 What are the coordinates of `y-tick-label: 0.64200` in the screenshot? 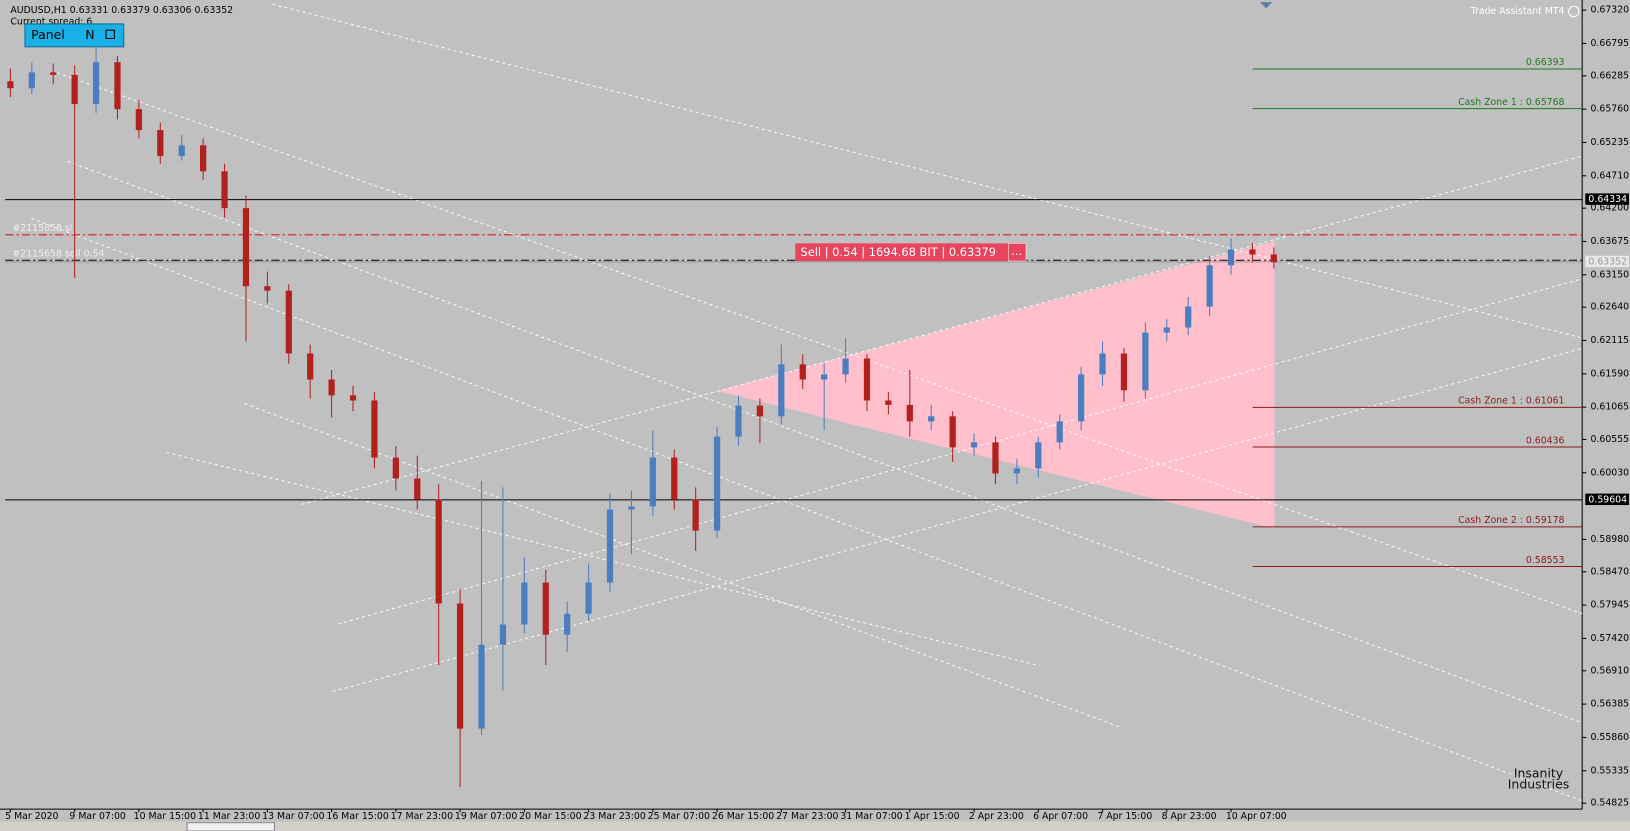 It's located at (1609, 208).